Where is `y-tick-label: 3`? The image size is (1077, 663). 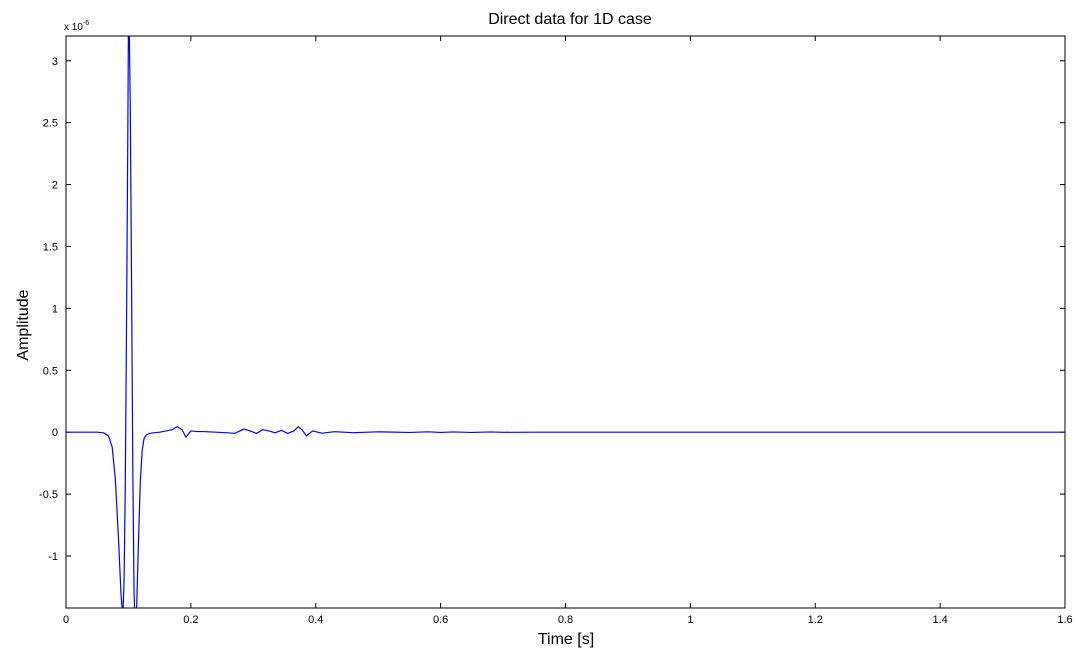
y-tick-label: 3 is located at coordinates (55, 62).